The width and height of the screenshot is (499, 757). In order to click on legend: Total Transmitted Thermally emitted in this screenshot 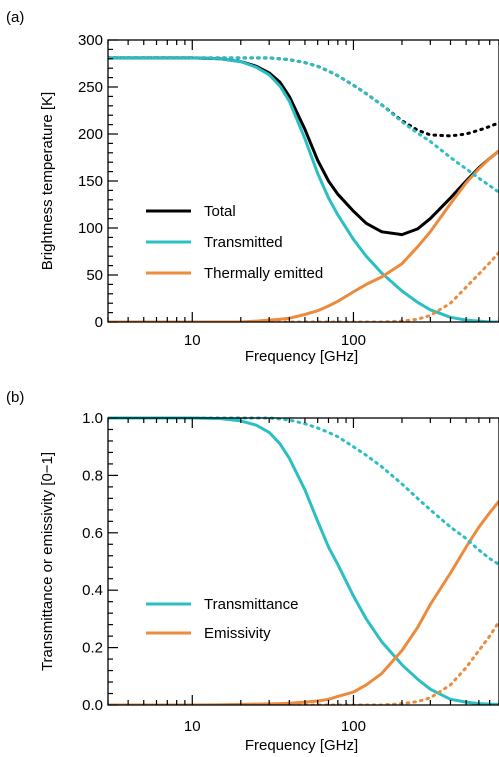, I will do `click(234, 242)`.